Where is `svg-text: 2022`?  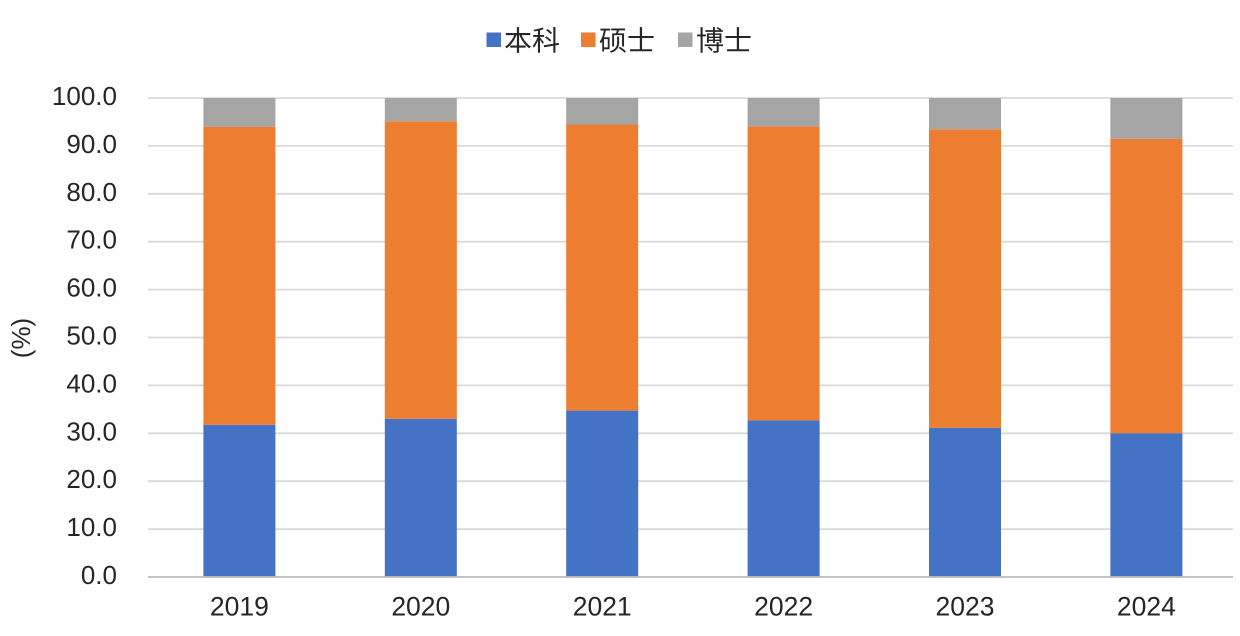 svg-text: 2022 is located at coordinates (783, 607).